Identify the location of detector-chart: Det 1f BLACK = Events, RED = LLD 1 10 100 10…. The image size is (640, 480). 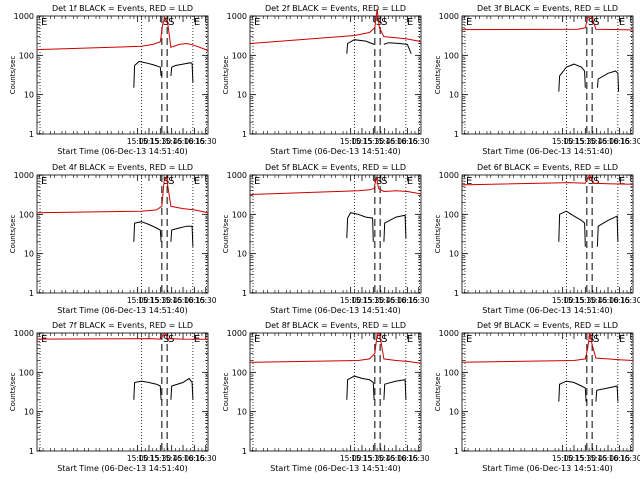
(113, 80).